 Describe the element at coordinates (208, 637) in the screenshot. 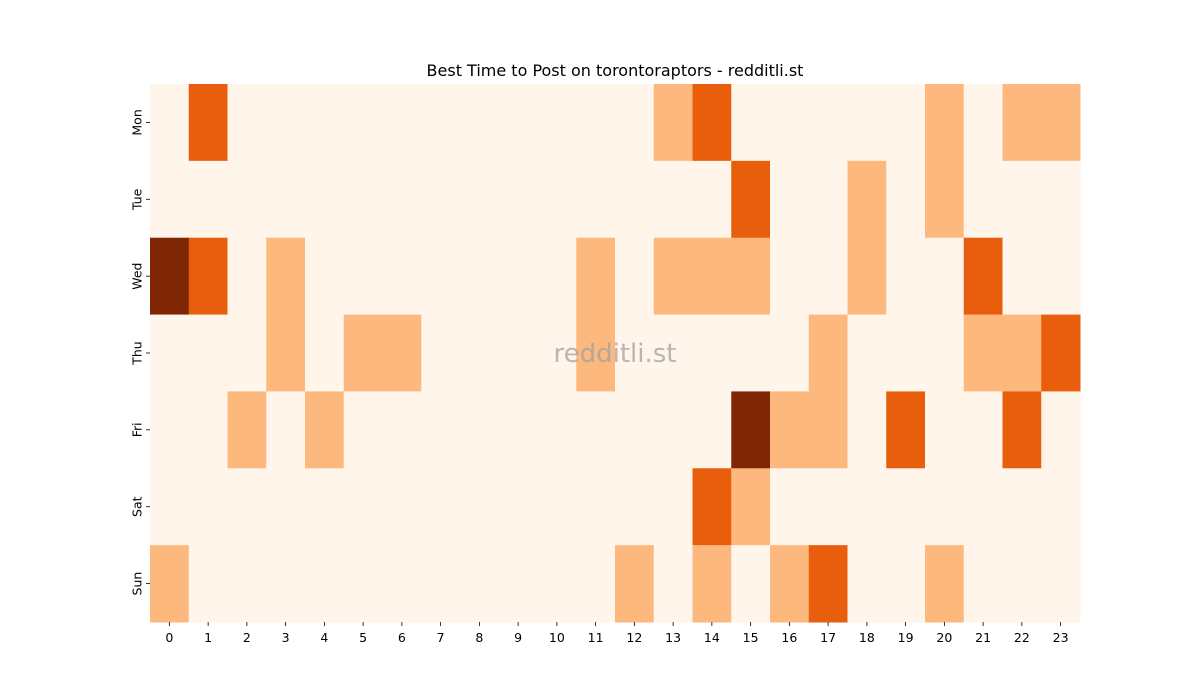

I see `x-tick-label: 1` at that location.